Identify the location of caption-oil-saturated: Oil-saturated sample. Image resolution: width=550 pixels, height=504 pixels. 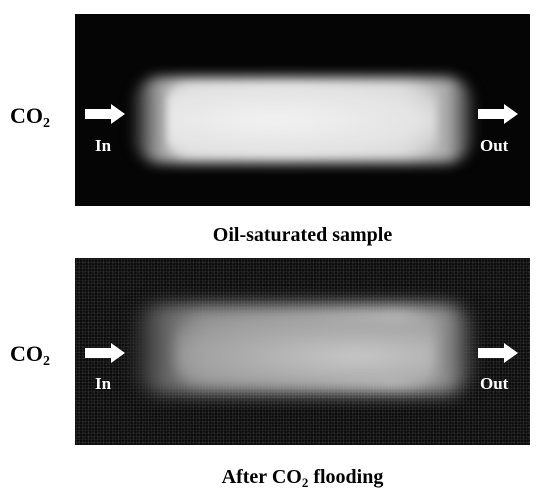
(302, 235).